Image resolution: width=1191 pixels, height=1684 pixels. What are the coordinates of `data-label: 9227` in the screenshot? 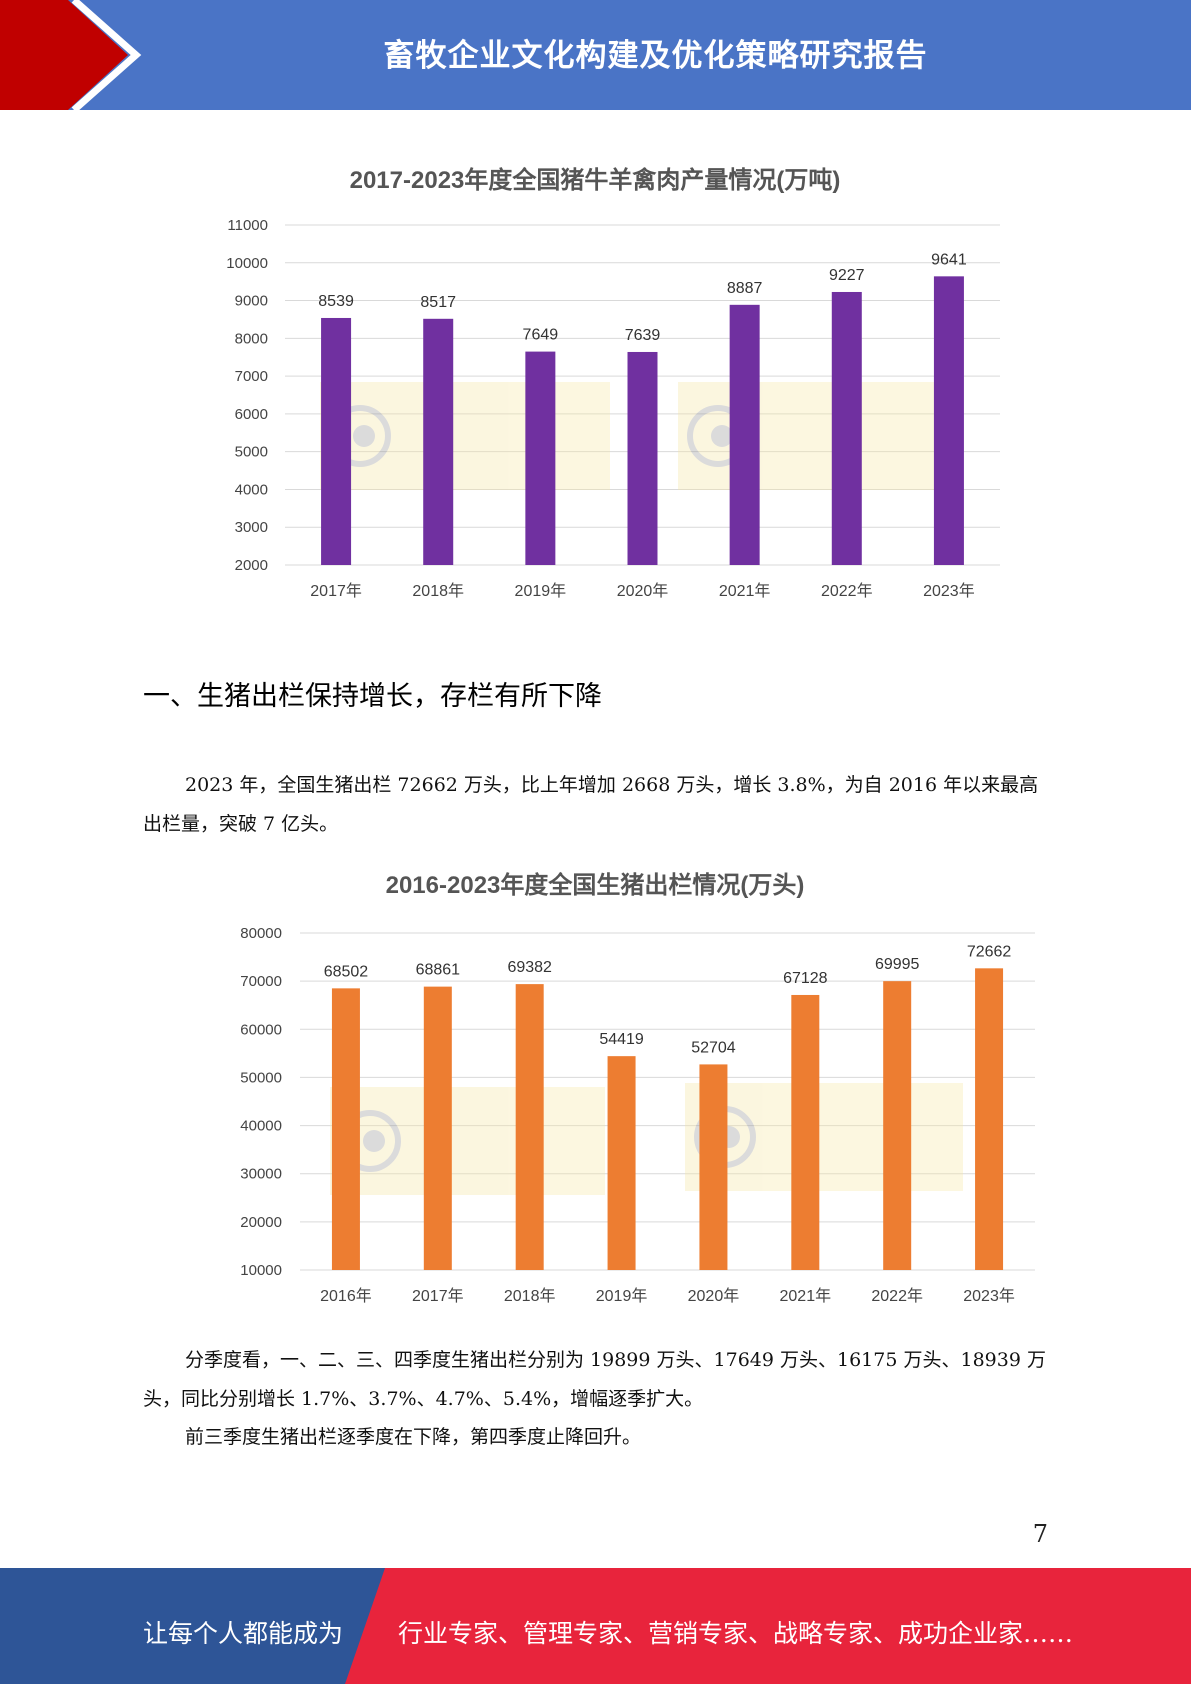 It's located at (847, 275).